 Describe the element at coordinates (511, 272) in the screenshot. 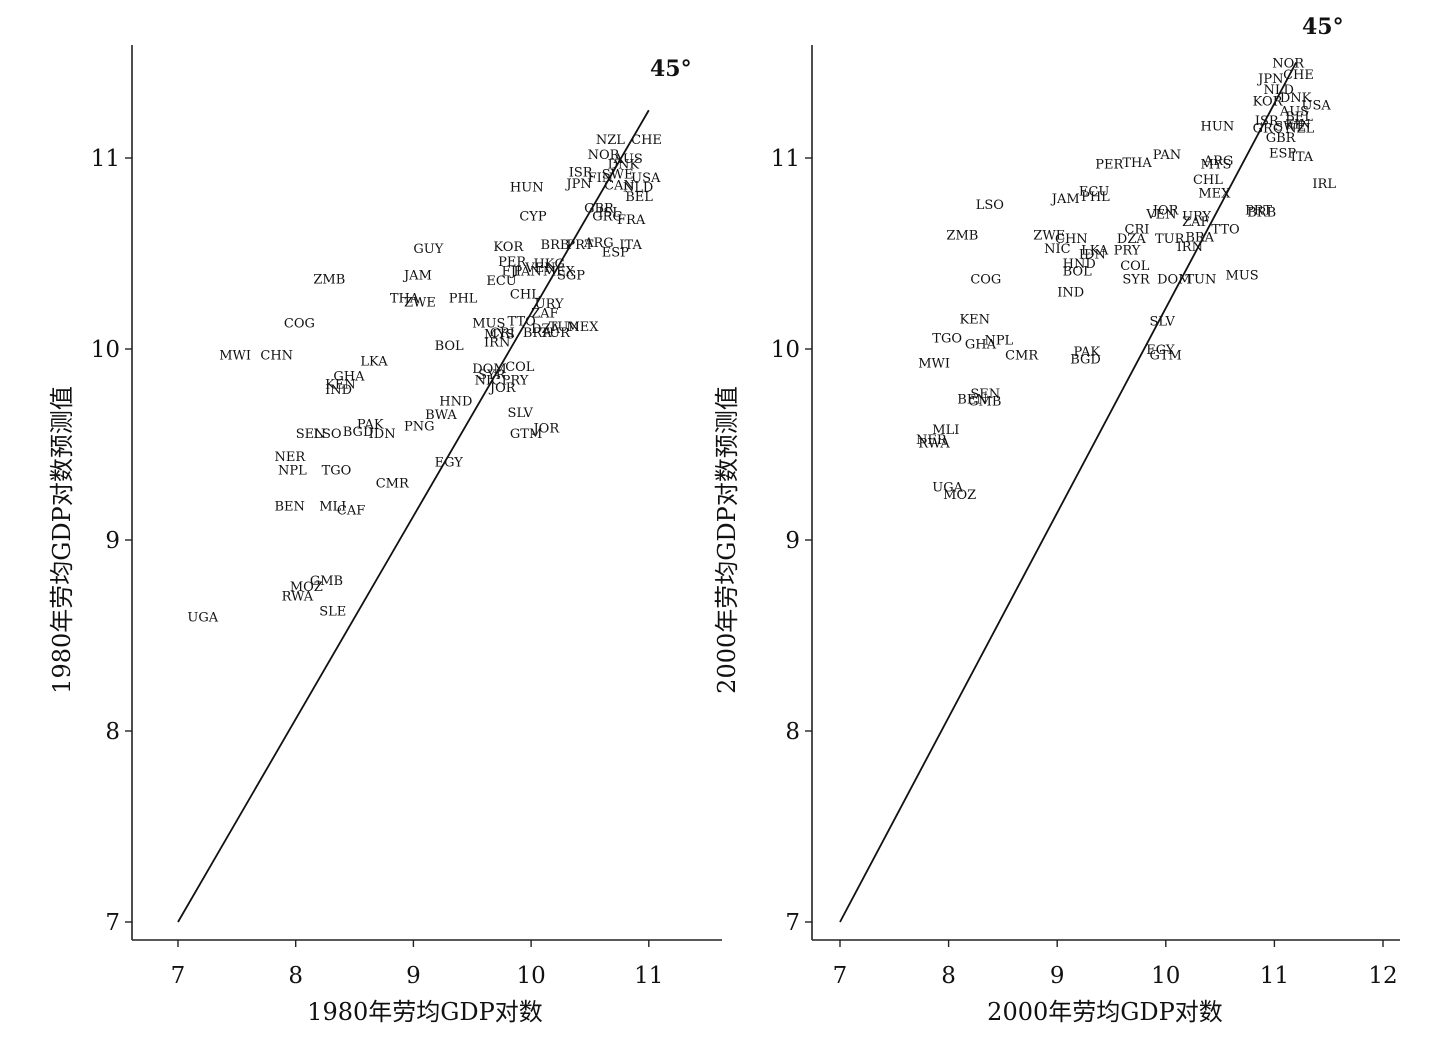

I see `point-label-fji: FJI` at that location.